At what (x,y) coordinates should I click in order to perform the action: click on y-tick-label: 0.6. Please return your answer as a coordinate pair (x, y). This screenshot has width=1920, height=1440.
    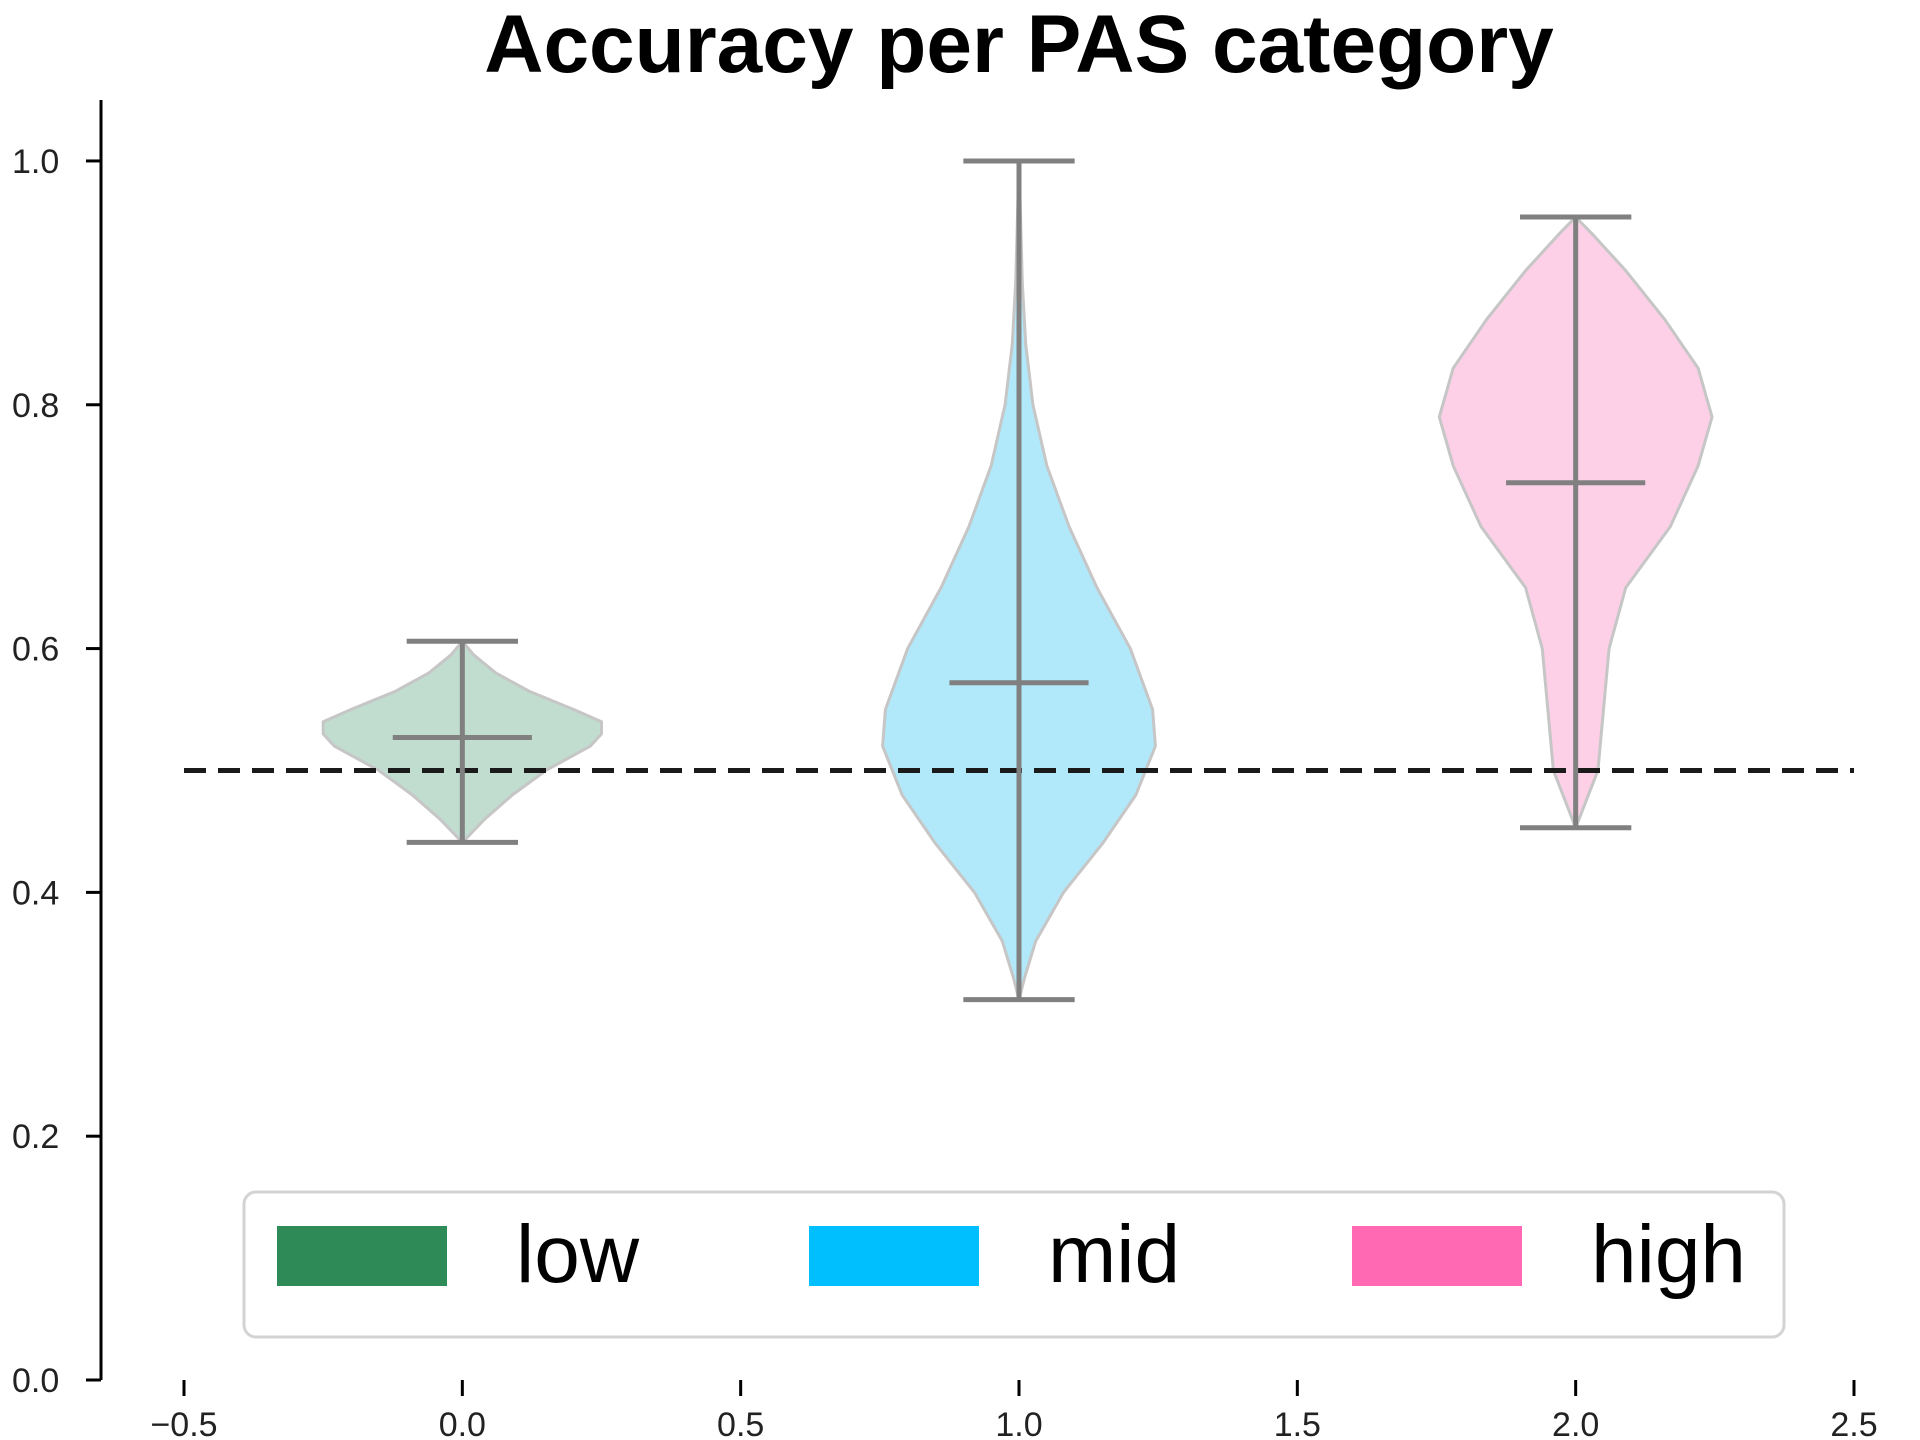
    Looking at the image, I should click on (35, 650).